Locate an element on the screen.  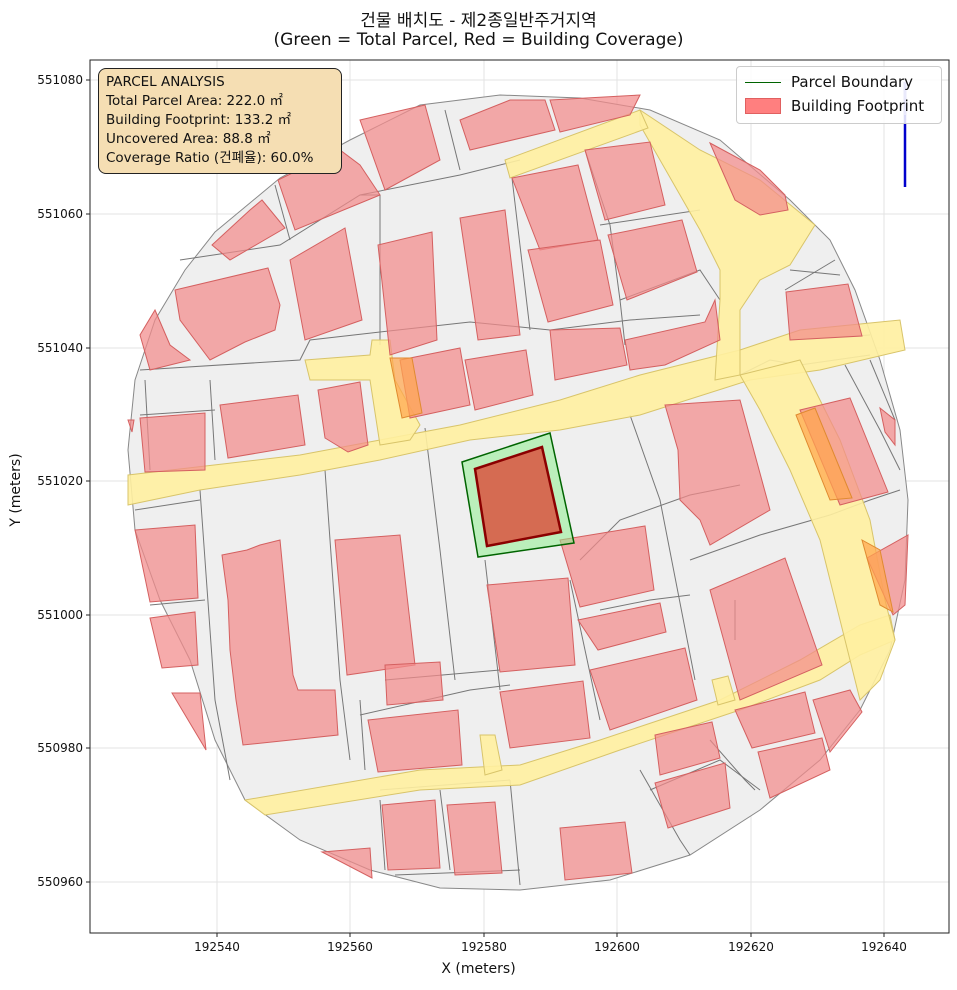
target-building is located at coordinates (518, 496).